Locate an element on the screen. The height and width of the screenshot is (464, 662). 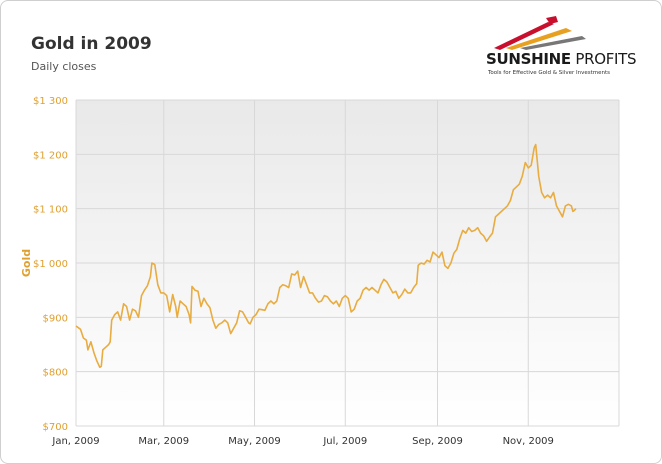
logo-swoosh-icon is located at coordinates (540, 33).